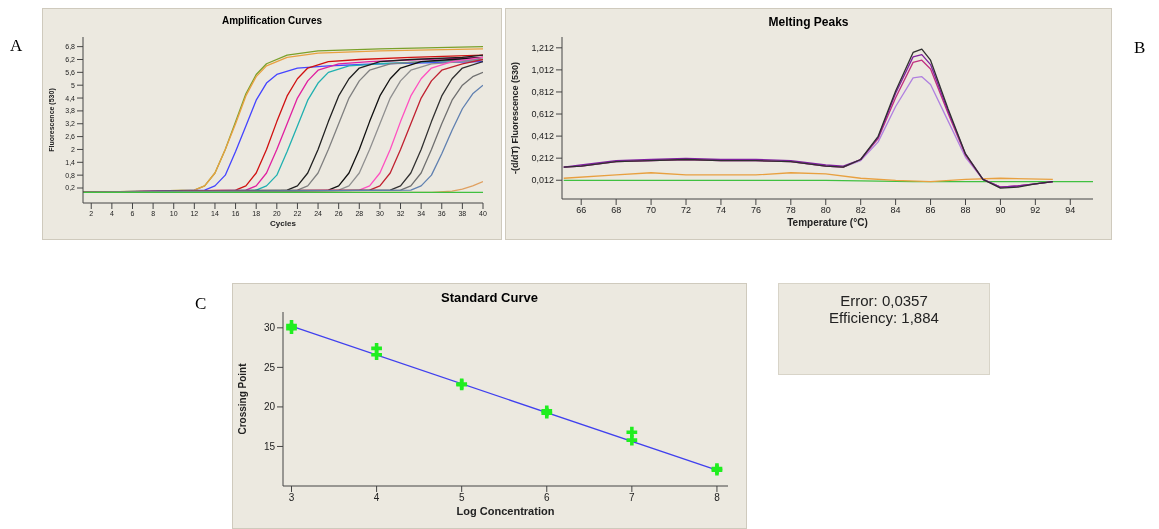  I want to click on x-tick-label: 7, so click(632, 498).